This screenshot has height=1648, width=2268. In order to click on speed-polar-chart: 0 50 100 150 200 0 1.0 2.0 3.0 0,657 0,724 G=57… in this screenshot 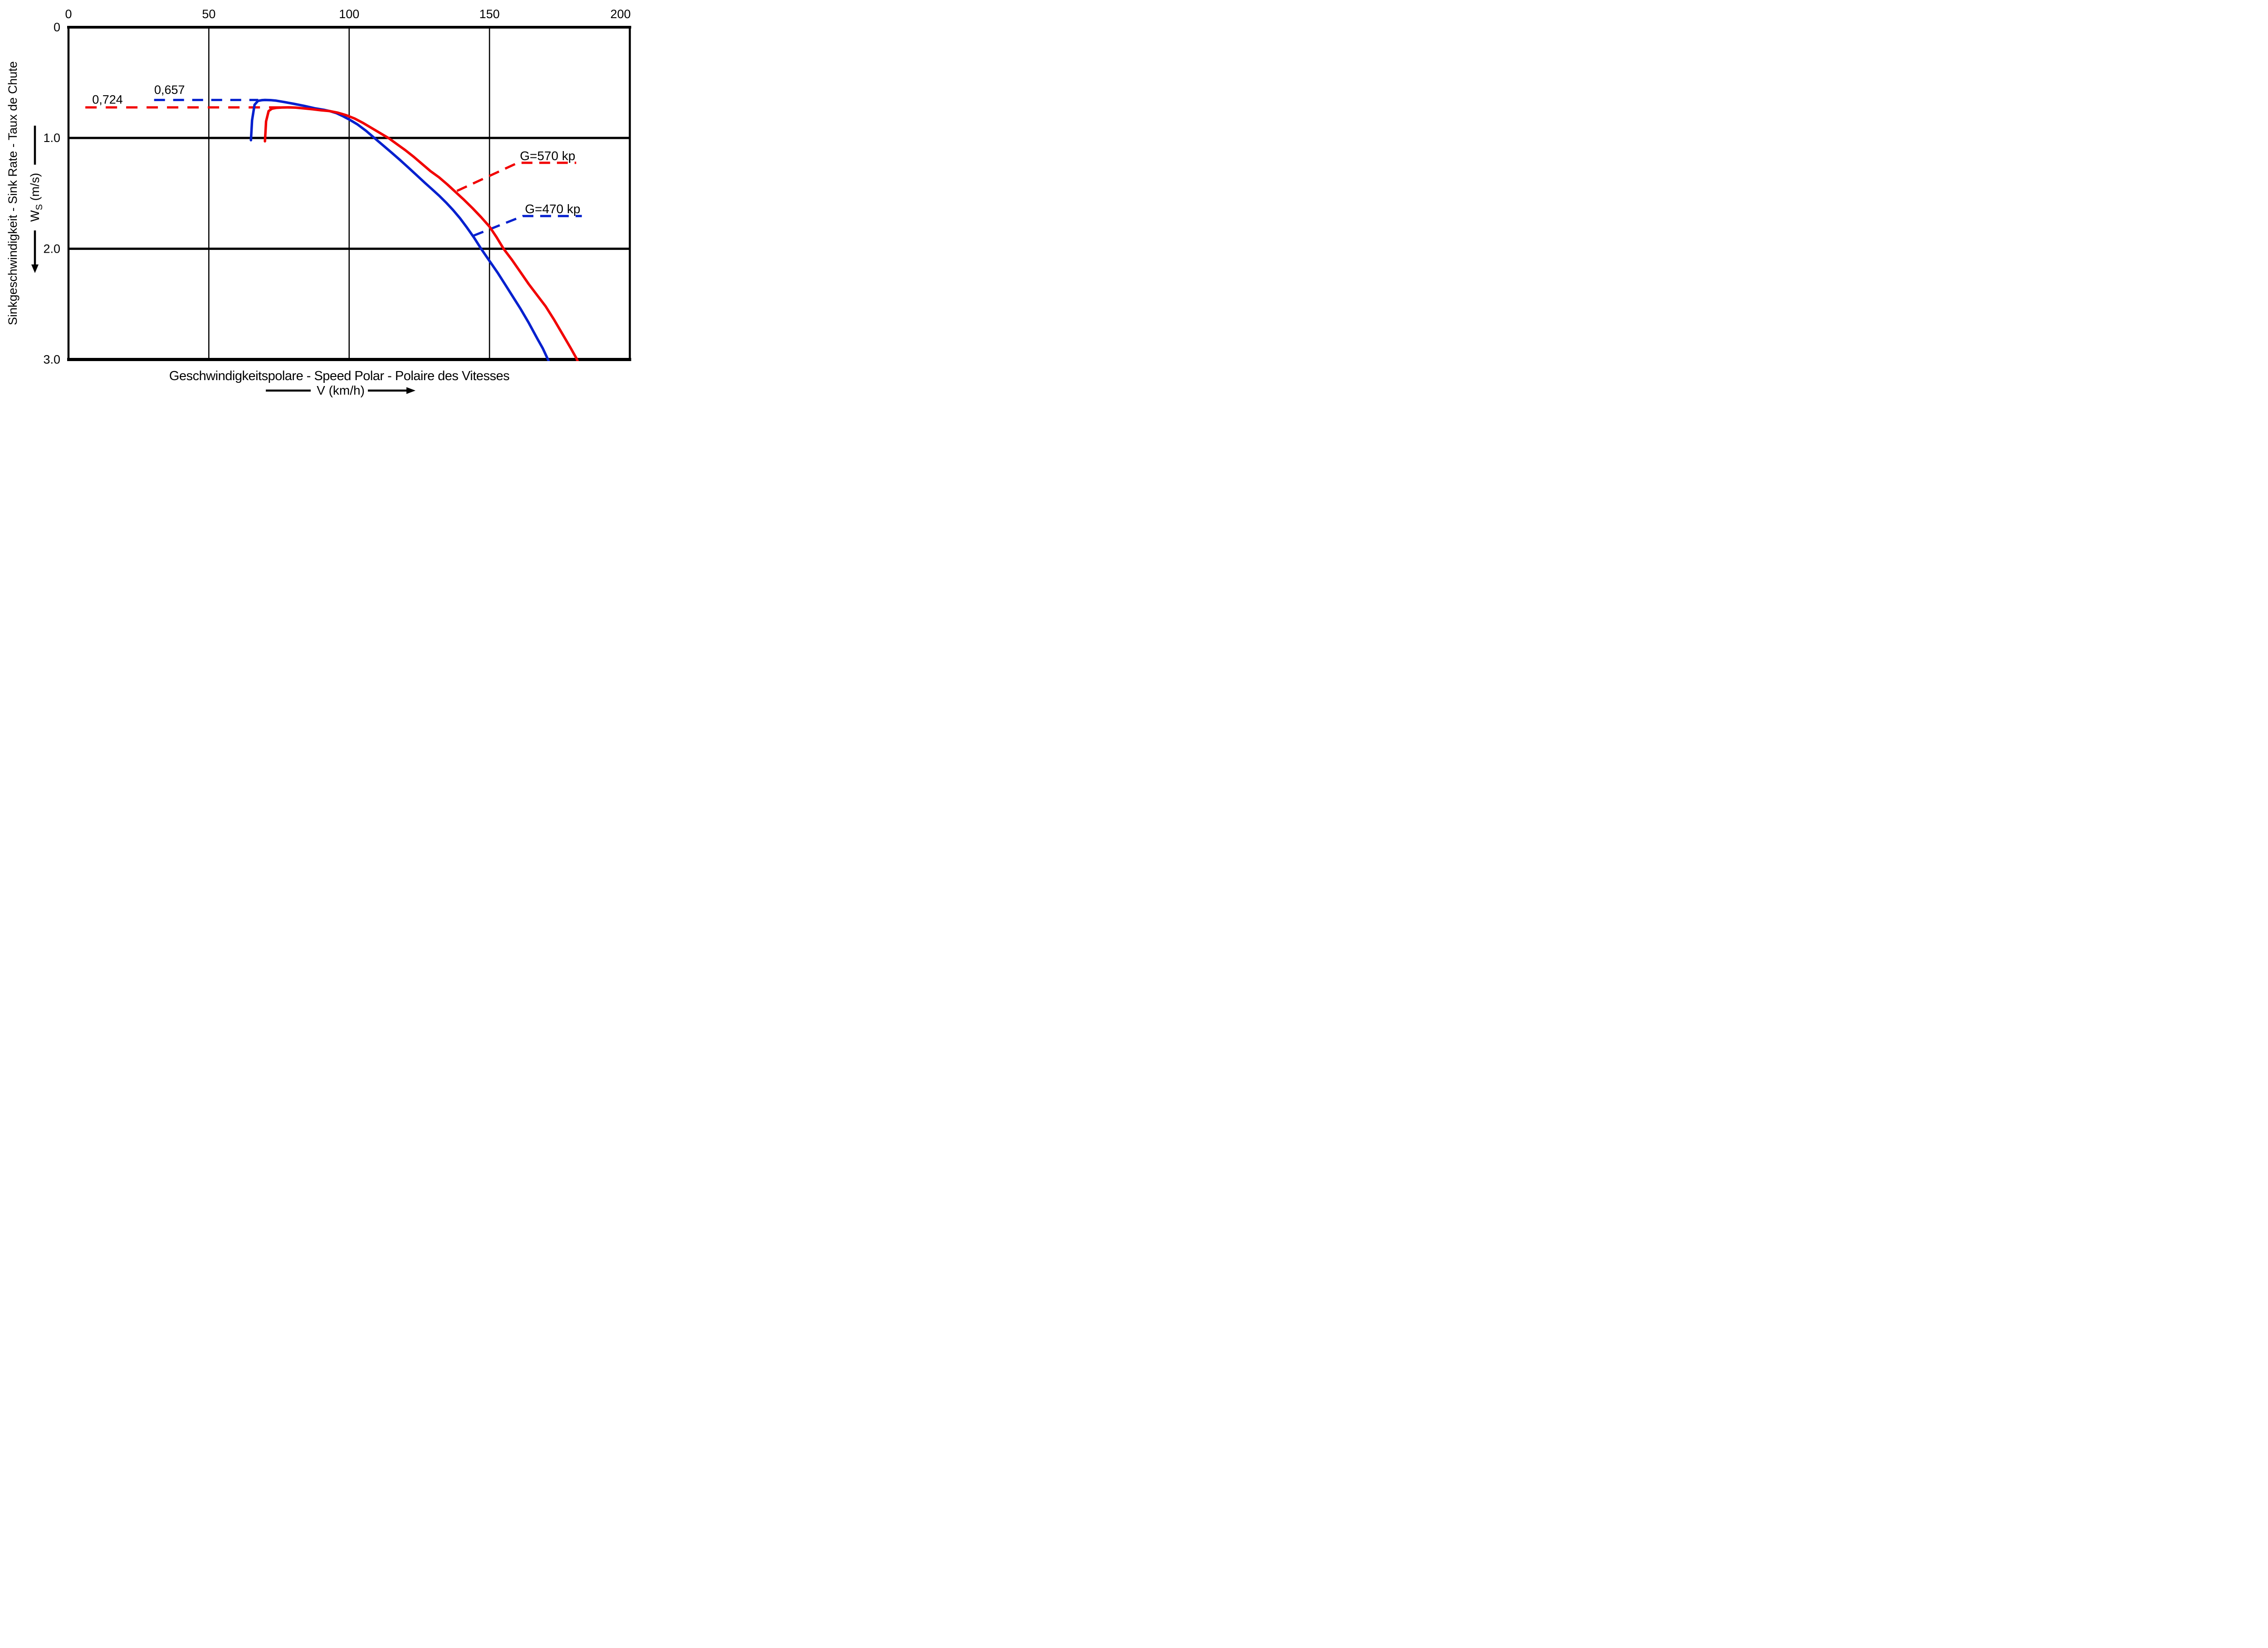, I will do `click(318, 202)`.